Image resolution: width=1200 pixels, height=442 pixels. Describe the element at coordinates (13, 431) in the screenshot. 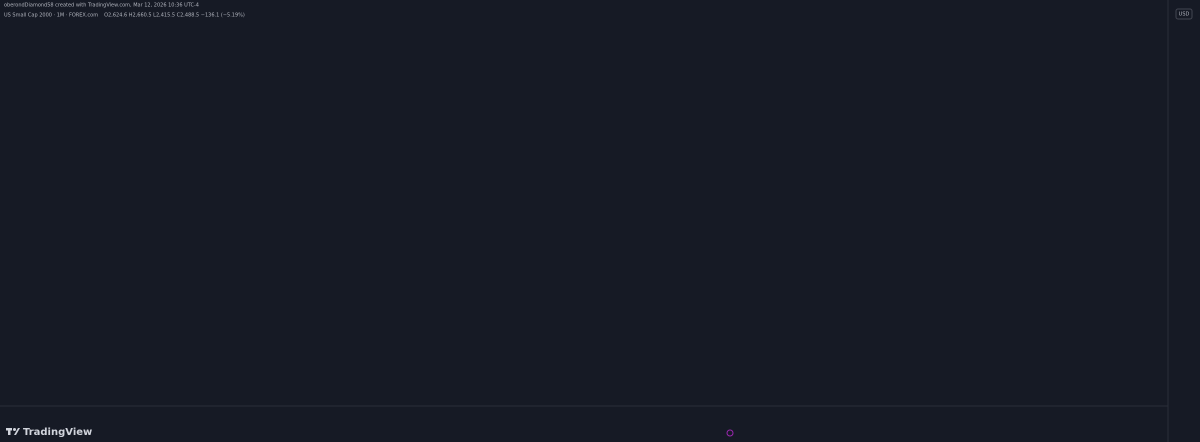

I see `brand-logo` at that location.